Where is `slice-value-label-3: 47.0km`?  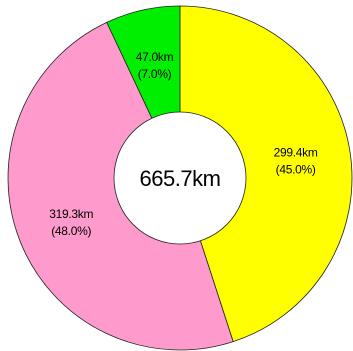
slice-value-label-3: 47.0km is located at coordinates (155, 57).